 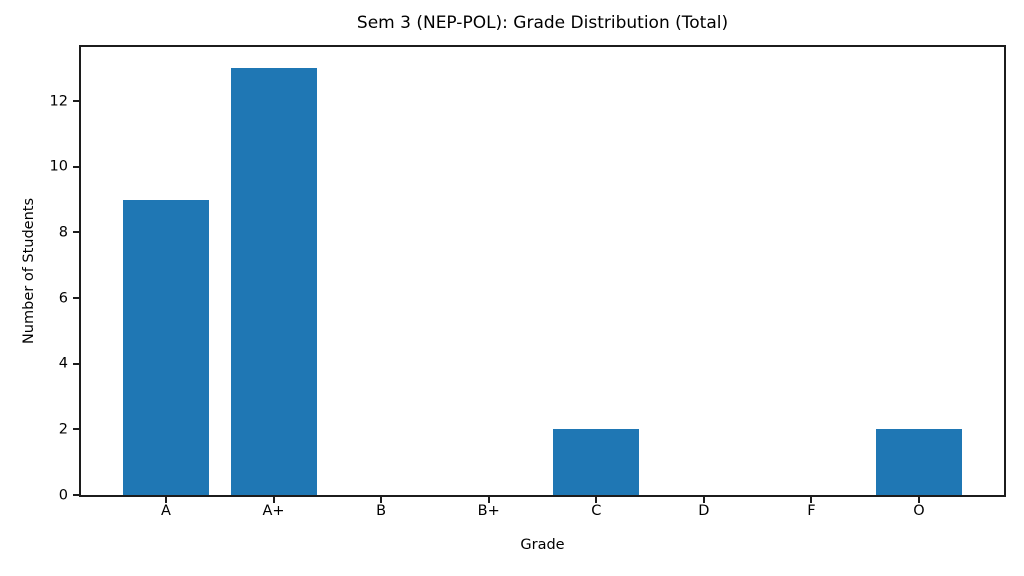 I want to click on bar-c, so click(x=596, y=462).